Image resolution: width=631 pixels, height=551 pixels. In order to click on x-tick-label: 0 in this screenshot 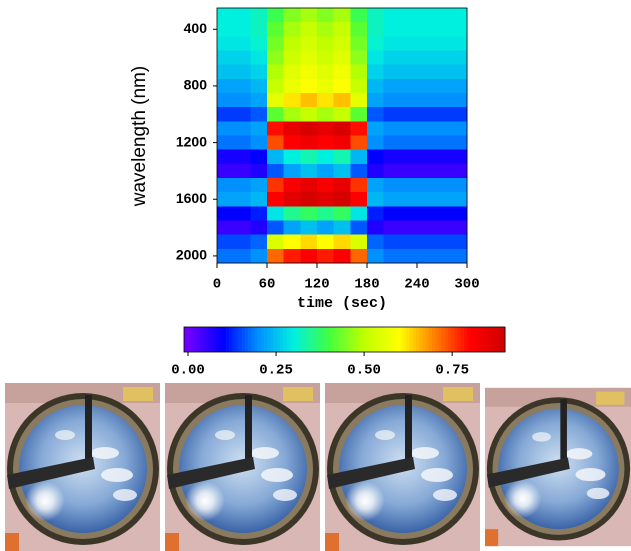, I will do `click(217, 285)`.